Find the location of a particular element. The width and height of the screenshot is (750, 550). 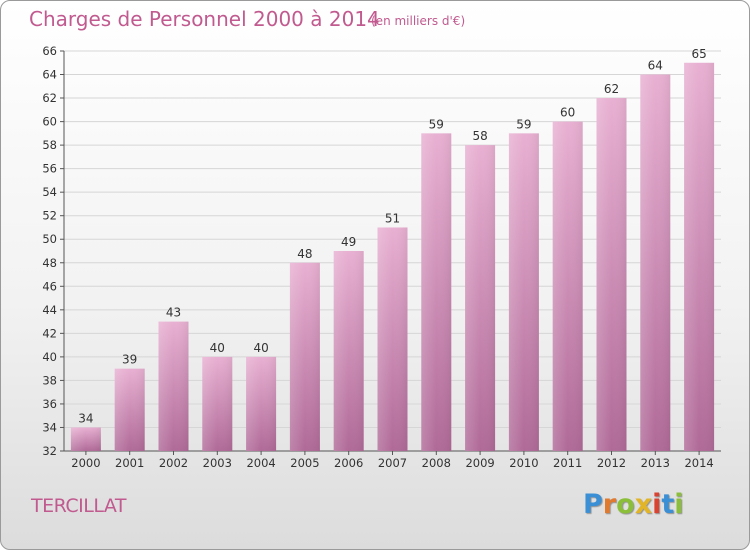

y-tick-label: 58 is located at coordinates (49, 145).